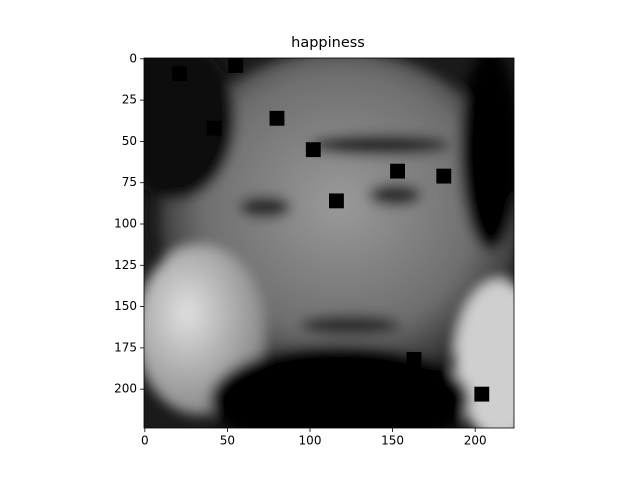  Describe the element at coordinates (125, 224) in the screenshot. I see `y-tick-label: 100` at that location.